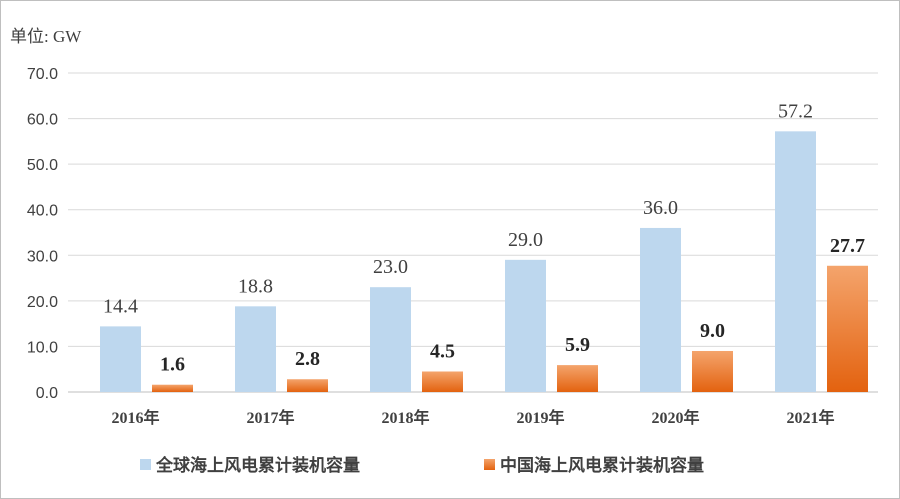  I want to click on data-label-global: 36.0, so click(660, 208).